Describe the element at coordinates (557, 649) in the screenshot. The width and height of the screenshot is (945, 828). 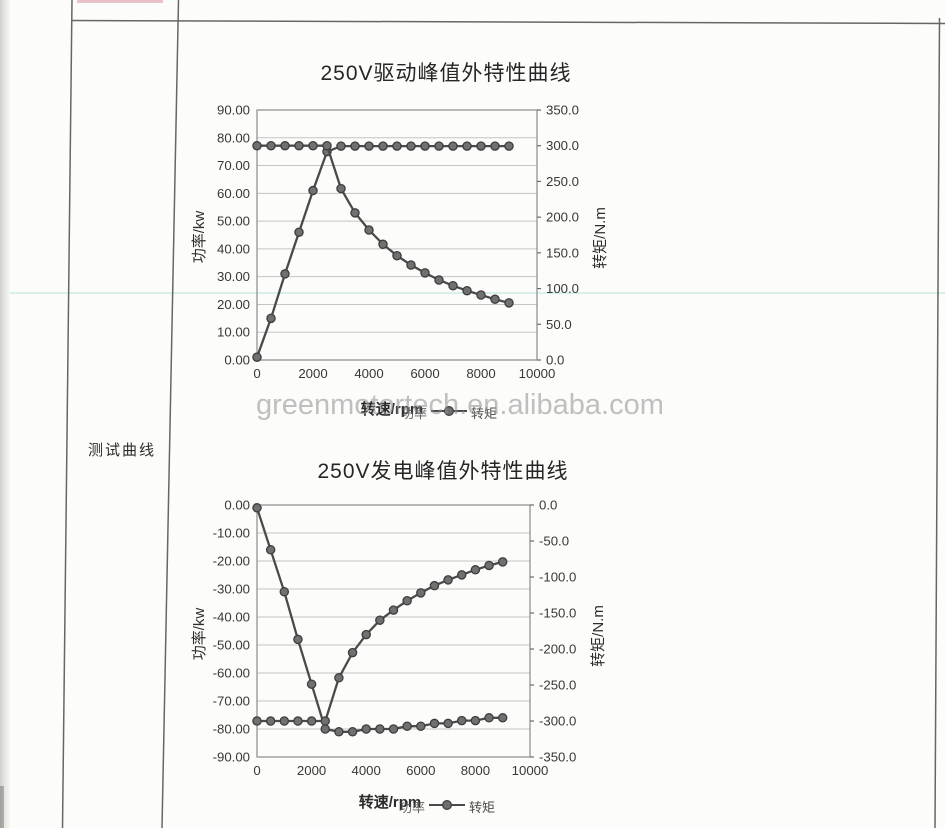
I see `tick-label-right: -200.0` at that location.